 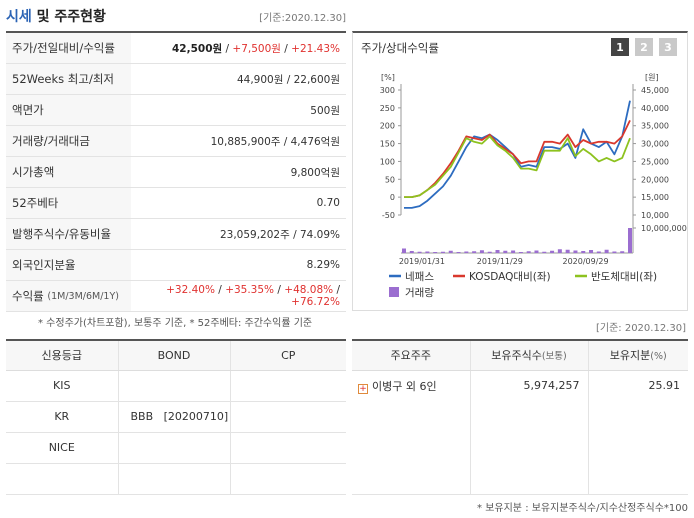 What do you see at coordinates (422, 261) in the screenshot?
I see `x-tick-label: 2019/01/31` at bounding box center [422, 261].